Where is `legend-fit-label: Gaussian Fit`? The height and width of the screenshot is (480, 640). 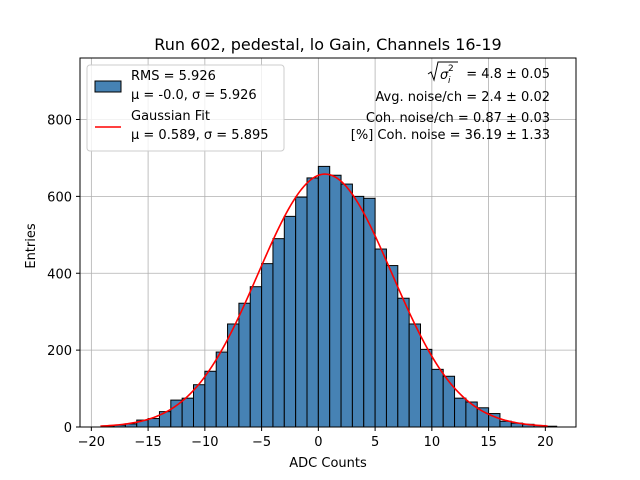
legend-fit-label: Gaussian Fit is located at coordinates (170, 116).